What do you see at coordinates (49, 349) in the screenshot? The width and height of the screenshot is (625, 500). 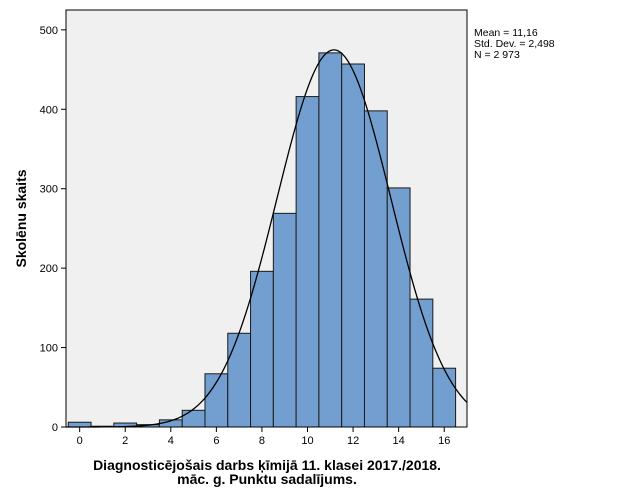 I see `y-tick-label: 100` at bounding box center [49, 349].